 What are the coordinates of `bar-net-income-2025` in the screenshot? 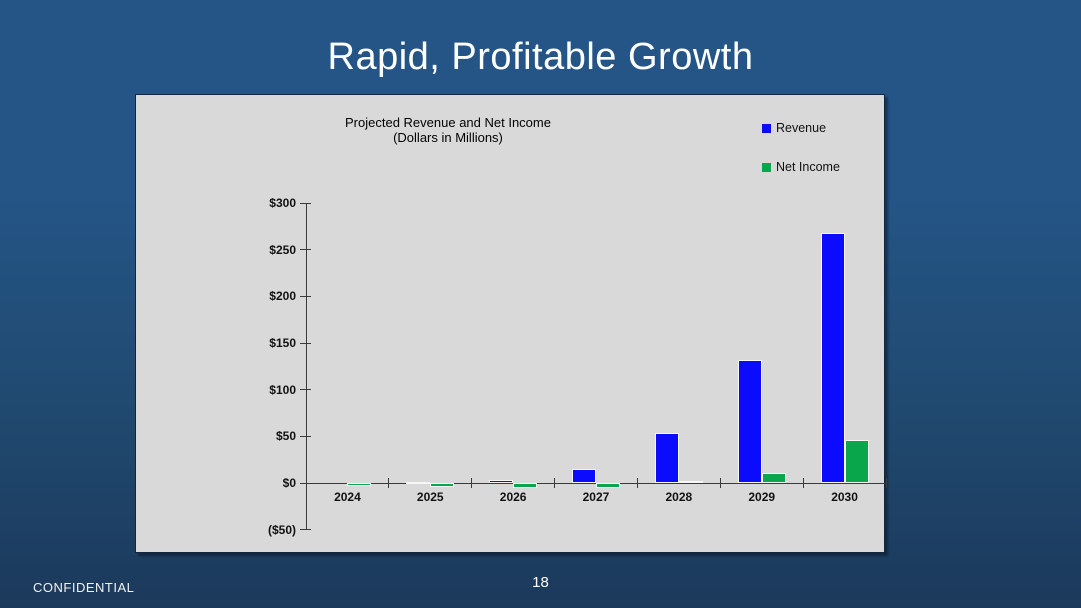 It's located at (442, 485).